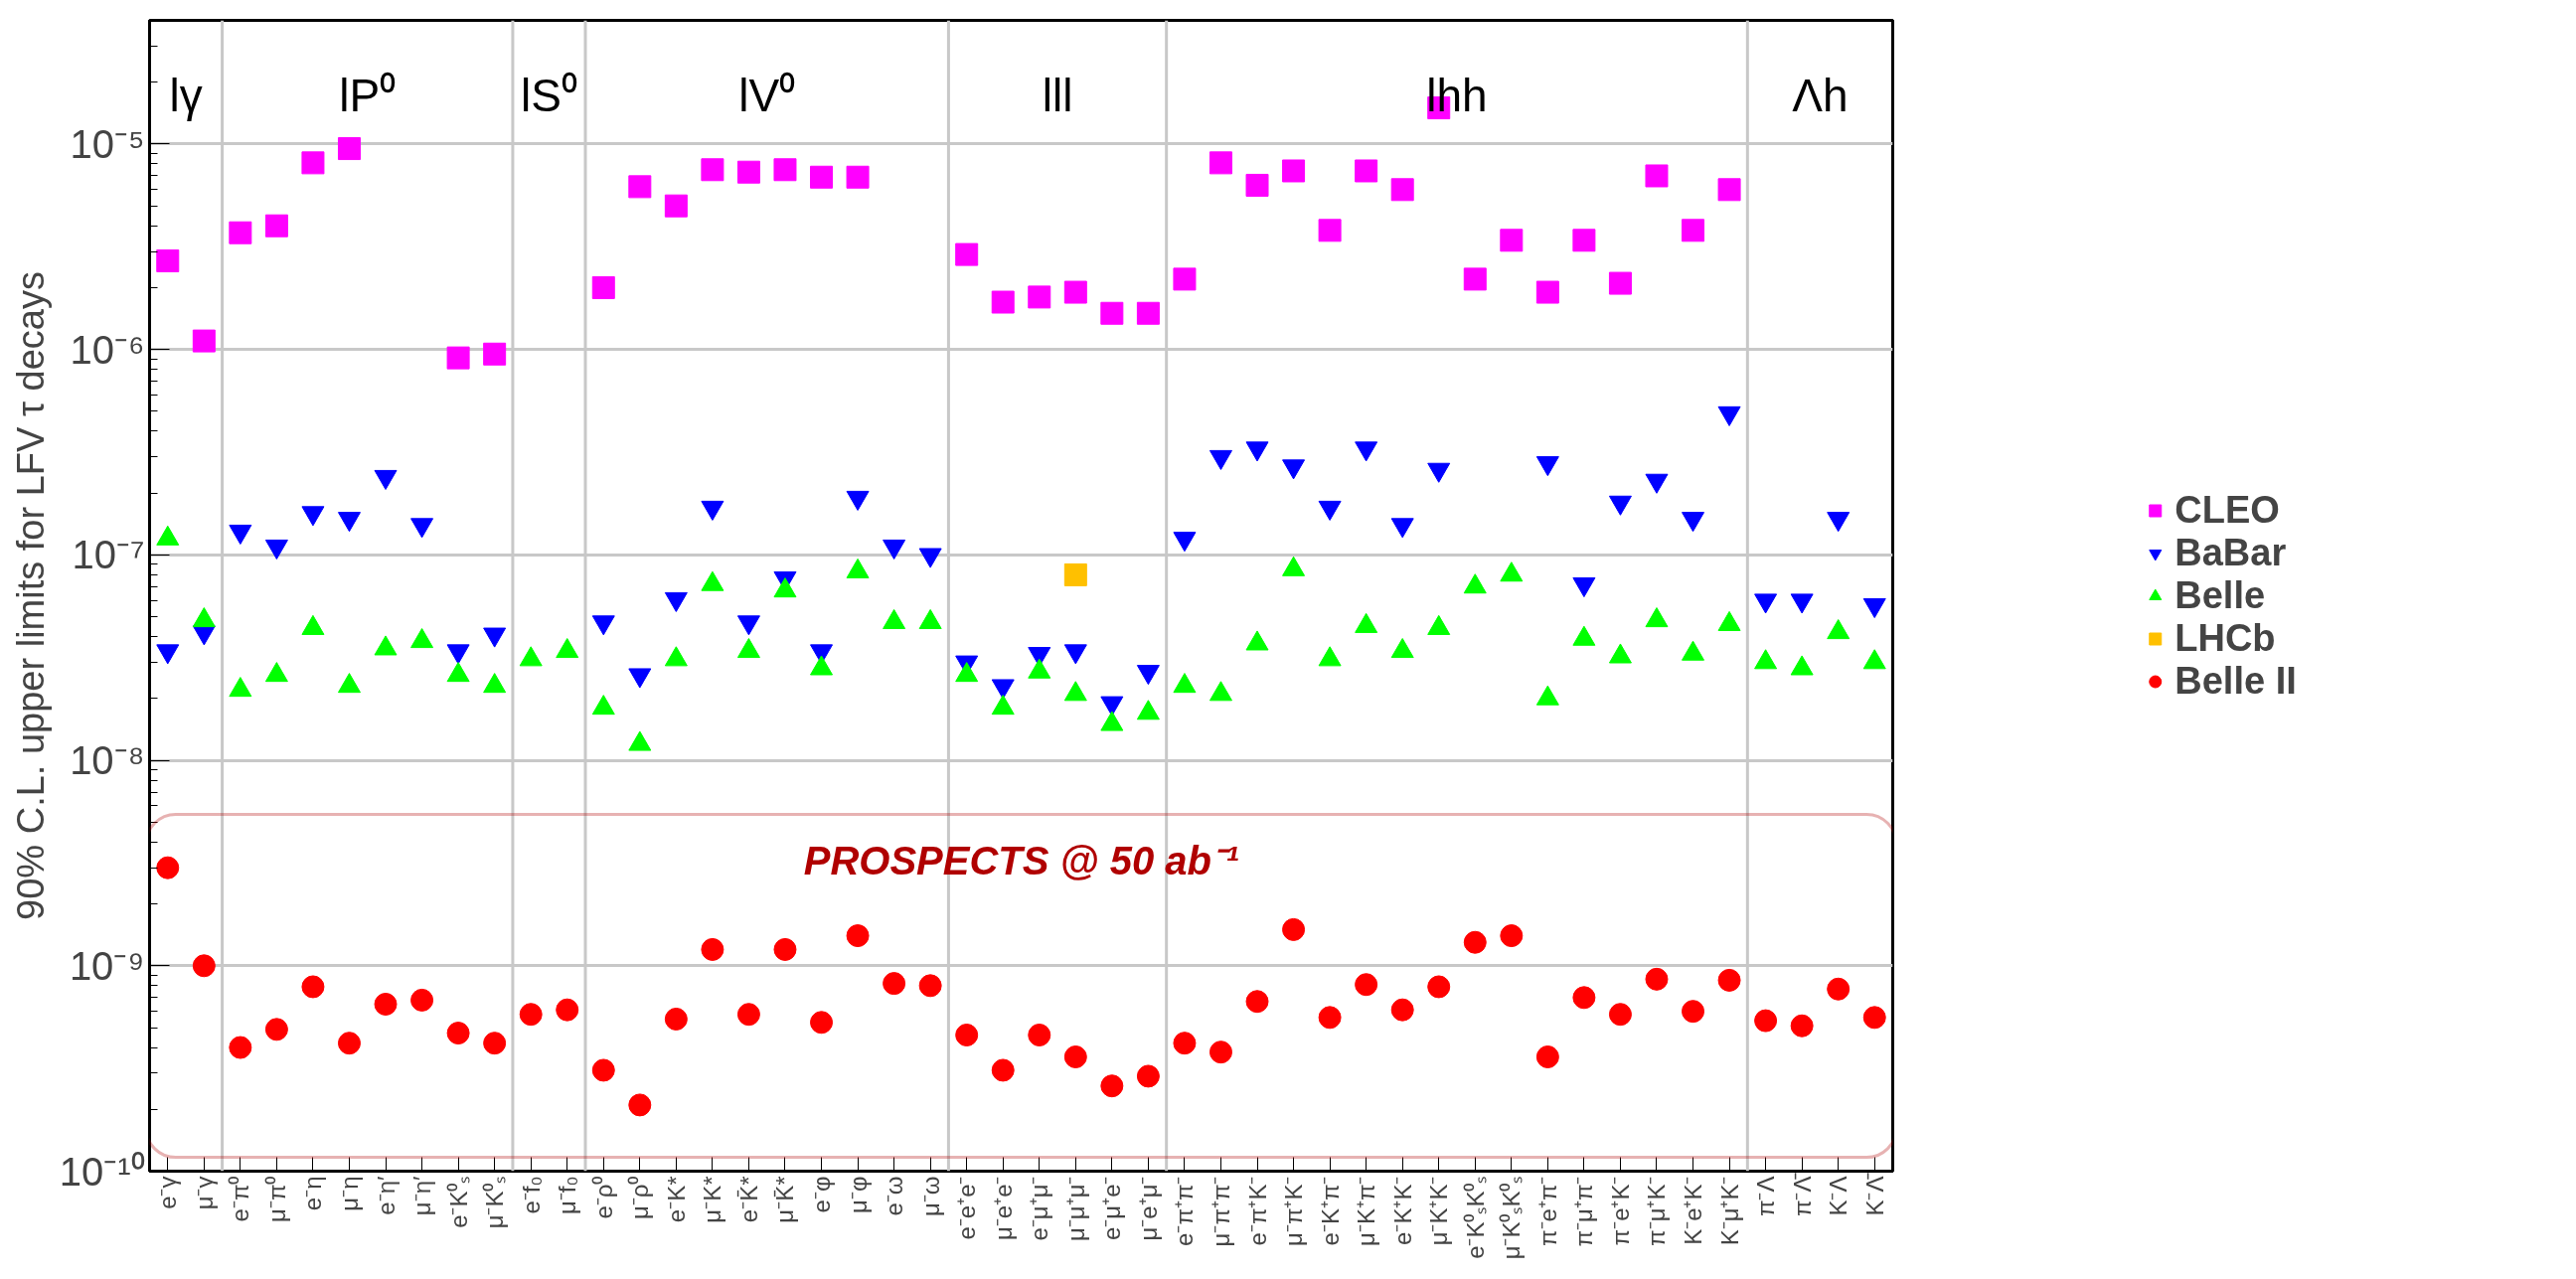 This screenshot has width=2576, height=1279. What do you see at coordinates (107, 144) in the screenshot?
I see `y-tick-label: 10⁻⁵` at bounding box center [107, 144].